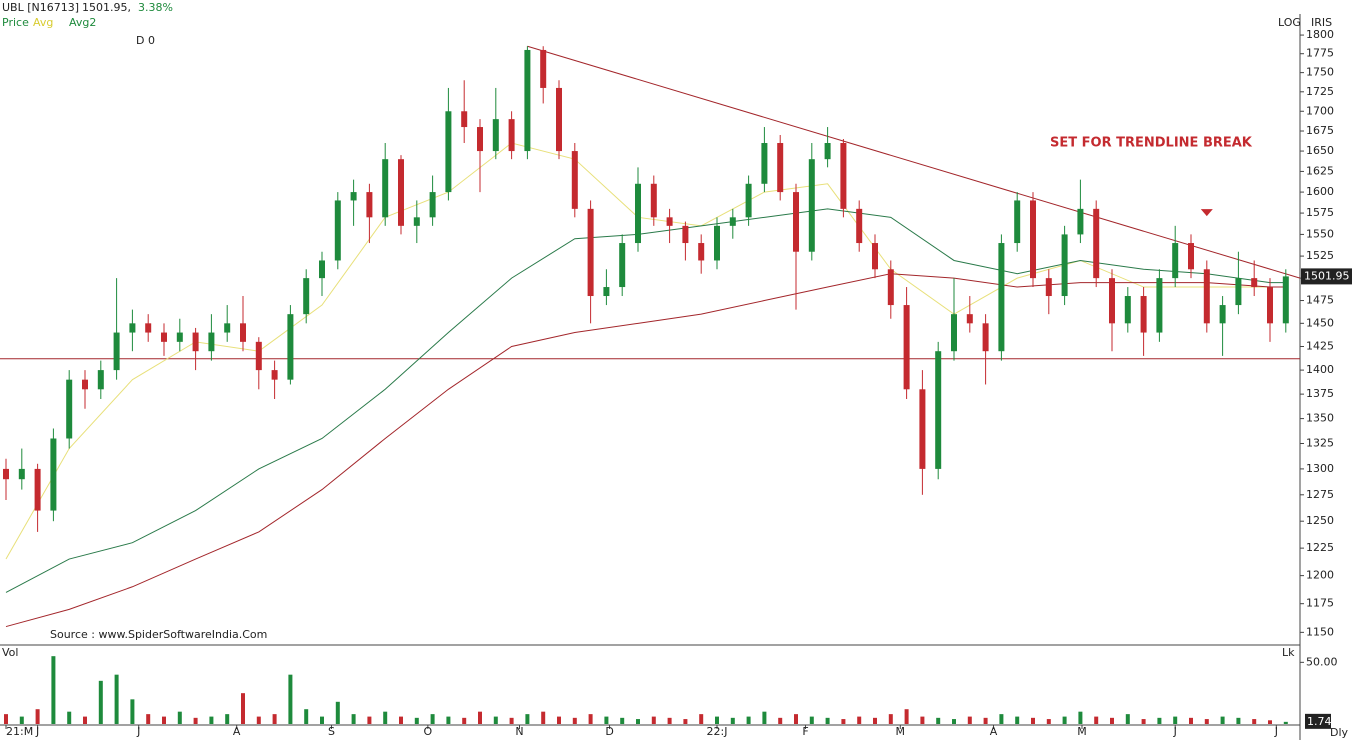 Image resolution: width=1352 pixels, height=744 pixels. What do you see at coordinates (19, 731) in the screenshot?
I see `x-tick-label: 21:M` at bounding box center [19, 731].